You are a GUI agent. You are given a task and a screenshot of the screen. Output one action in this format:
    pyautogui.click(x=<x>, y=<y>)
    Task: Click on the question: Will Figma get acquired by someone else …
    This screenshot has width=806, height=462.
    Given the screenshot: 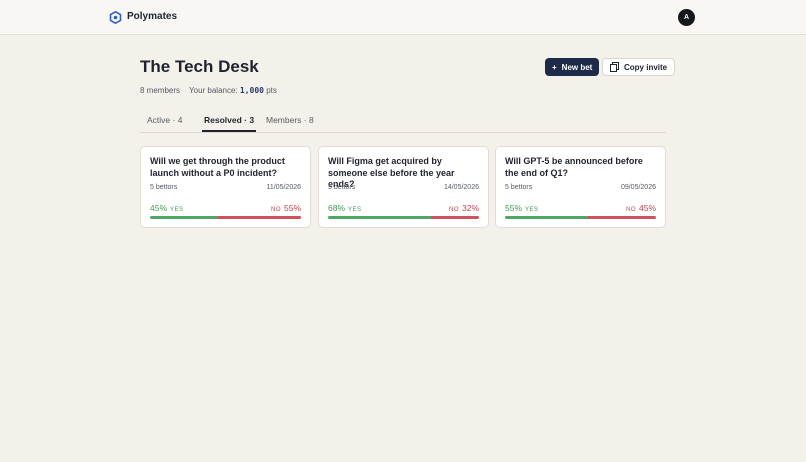 What is the action you would take?
    pyautogui.click(x=391, y=172)
    